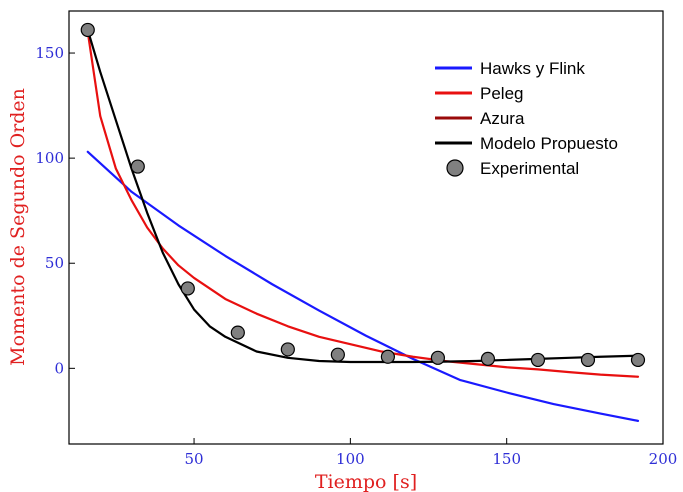 This screenshot has height=492, width=683. Describe the element at coordinates (49, 158) in the screenshot. I see `y-tick-label: 100` at that location.